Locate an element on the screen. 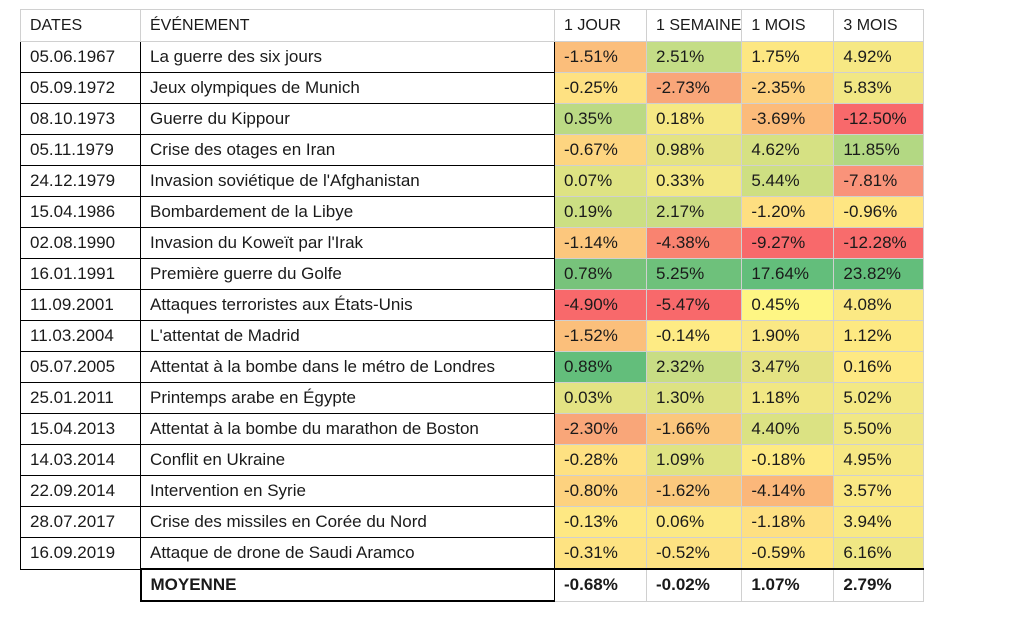  return-1-month: 1.18% is located at coordinates (788, 398).